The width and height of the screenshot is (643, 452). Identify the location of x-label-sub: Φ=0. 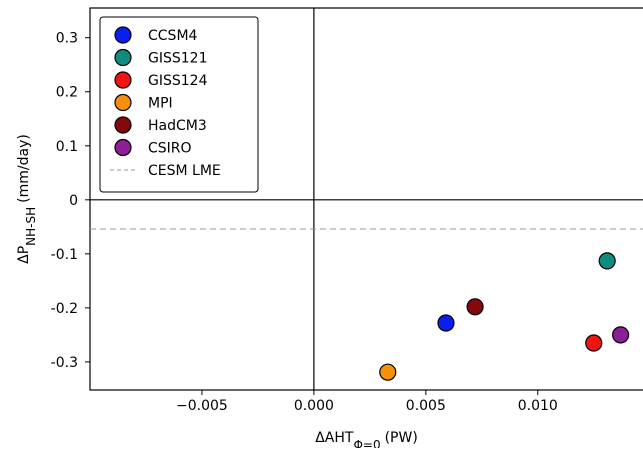
(366, 443).